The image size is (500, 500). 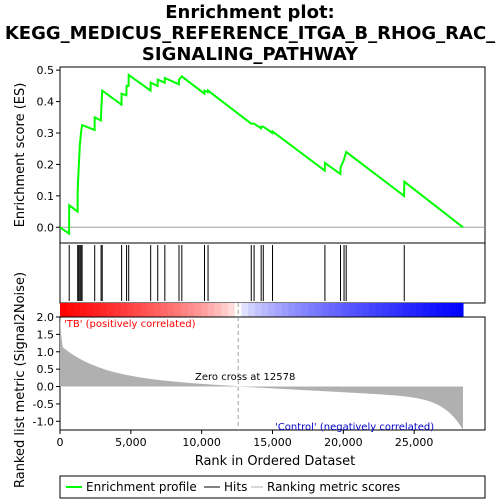 I want to click on metric-y-axis-ticks: -1.0 -0.5 0.0 0.5 1.0 1.5 2.0, so click(x=46, y=369).